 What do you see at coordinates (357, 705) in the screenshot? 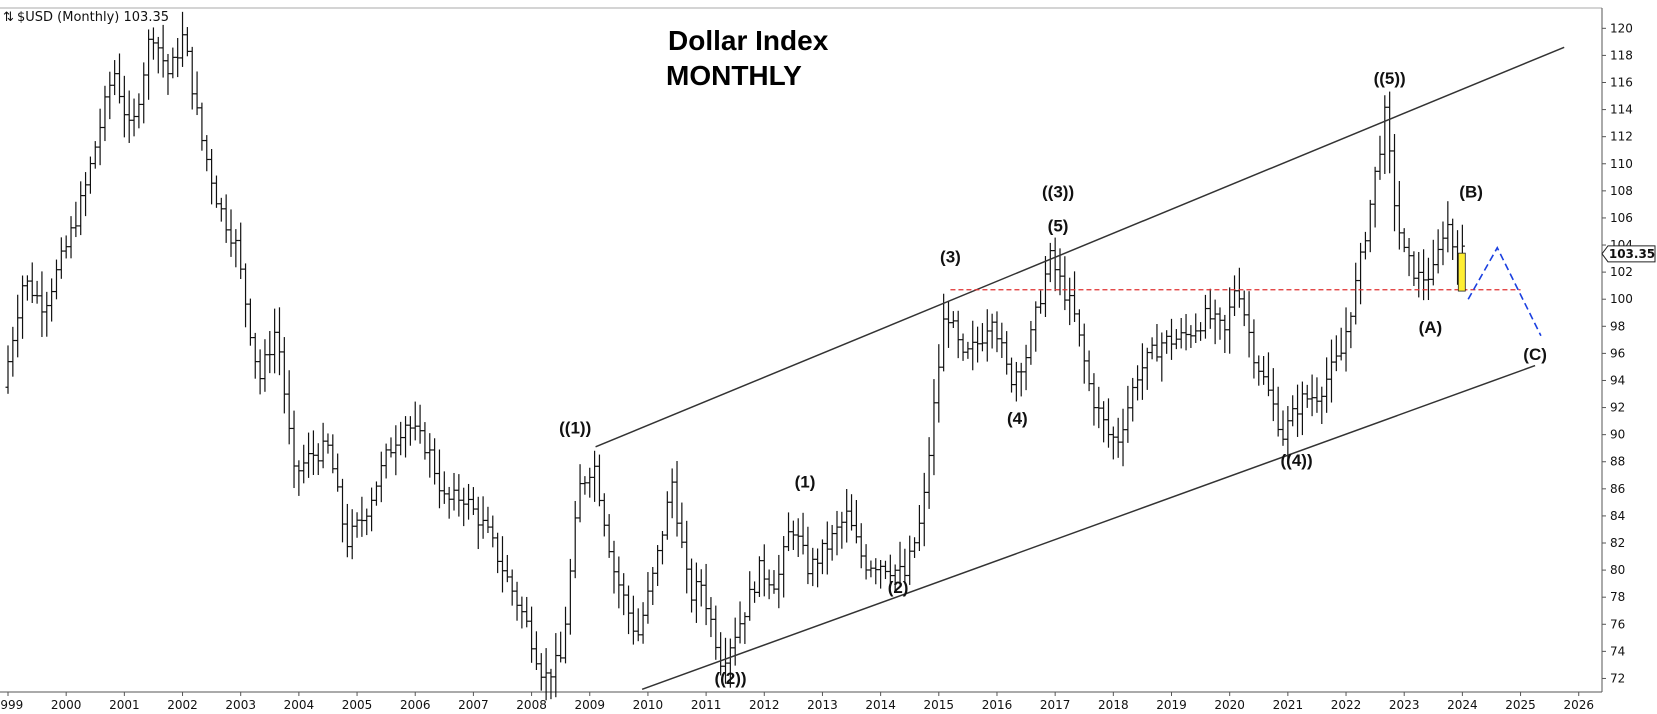
I see `x-tick-label: 2005` at bounding box center [357, 705].